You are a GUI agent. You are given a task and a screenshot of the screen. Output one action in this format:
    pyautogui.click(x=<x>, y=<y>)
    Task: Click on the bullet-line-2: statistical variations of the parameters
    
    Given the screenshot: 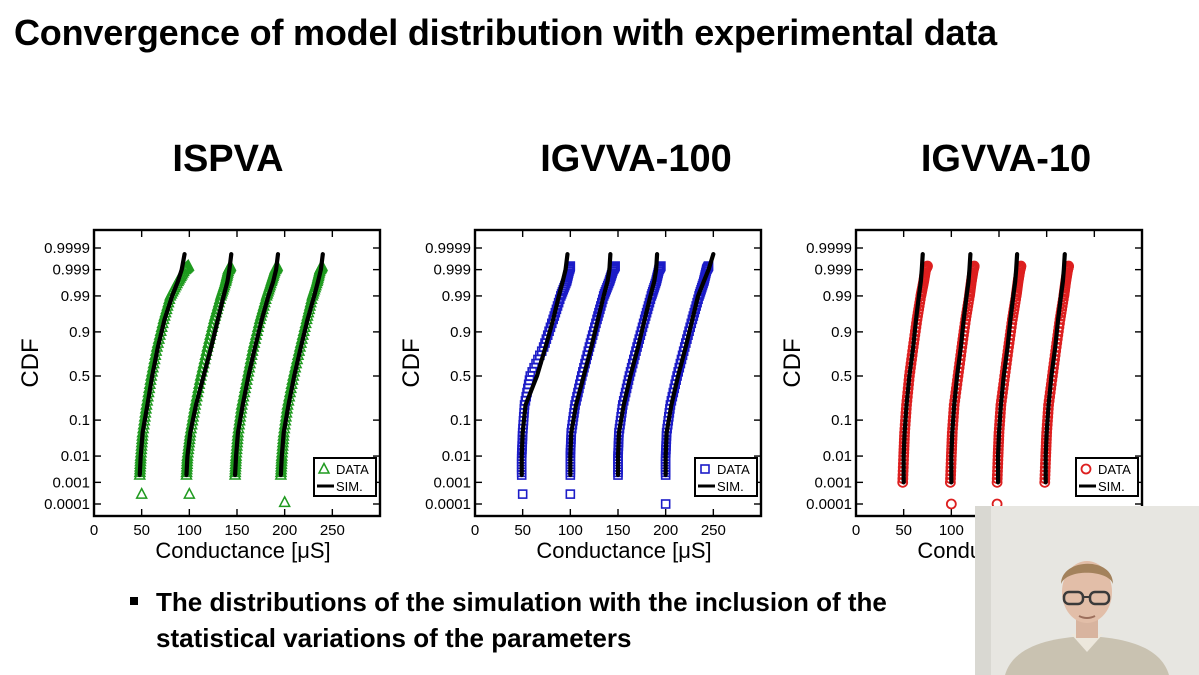 What is the action you would take?
    pyautogui.click(x=394, y=638)
    